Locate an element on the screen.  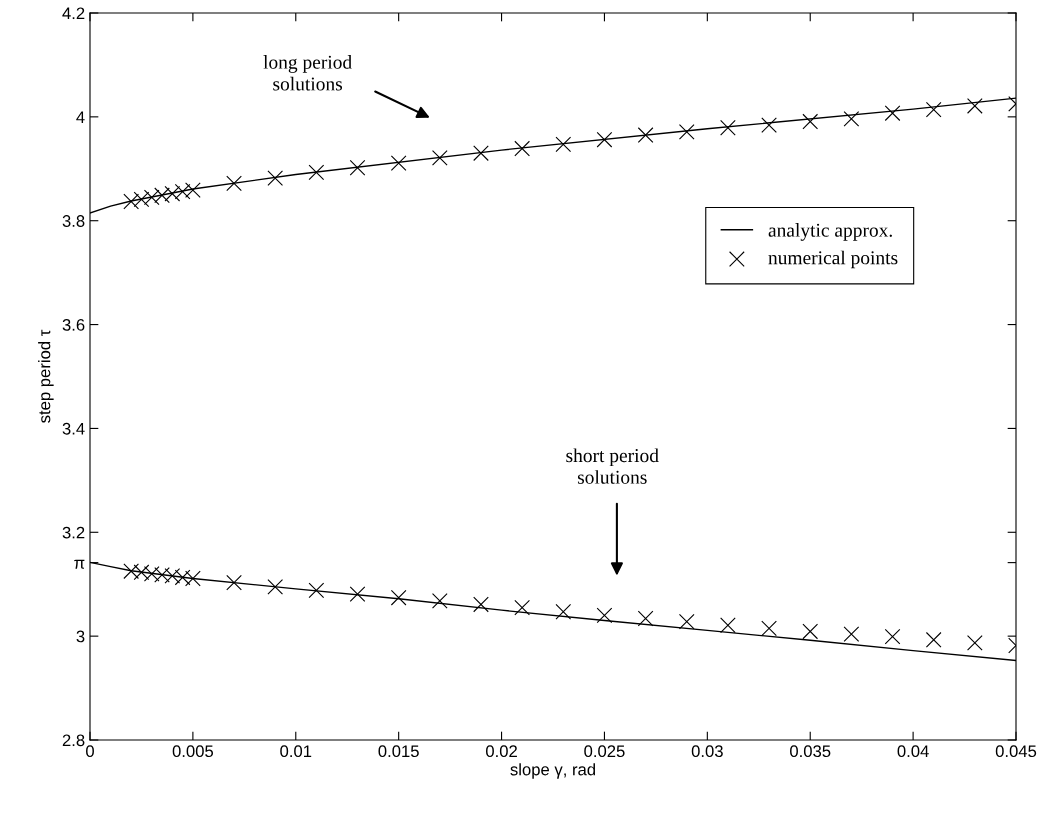
x-tick-label: 0.025 is located at coordinates (604, 751).